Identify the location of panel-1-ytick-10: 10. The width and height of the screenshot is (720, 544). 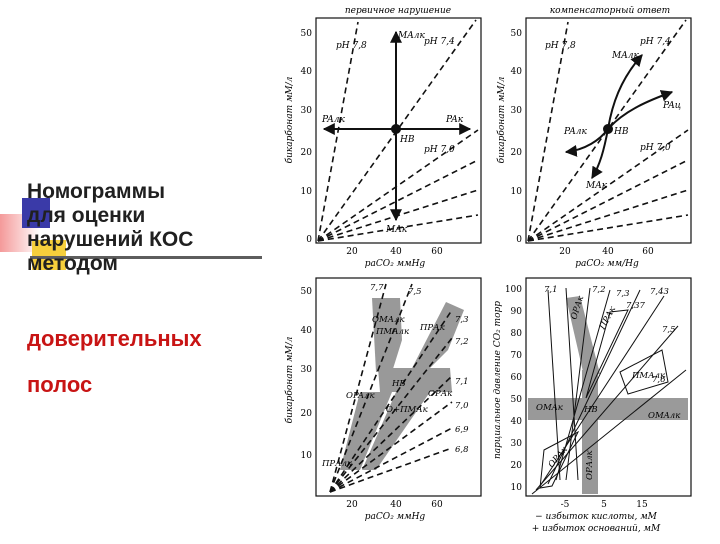
(307, 192).